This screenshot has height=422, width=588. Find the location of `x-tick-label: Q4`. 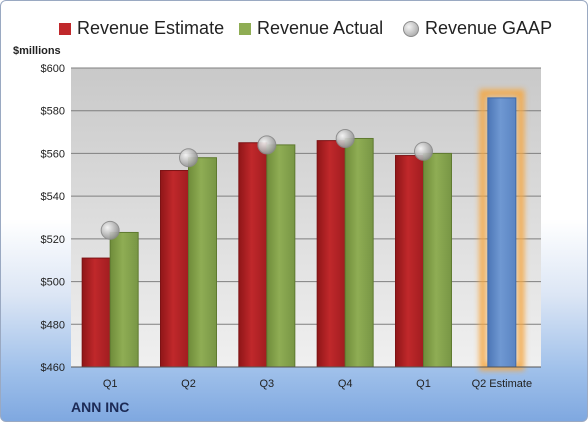

x-tick-label: Q4 is located at coordinates (345, 384).